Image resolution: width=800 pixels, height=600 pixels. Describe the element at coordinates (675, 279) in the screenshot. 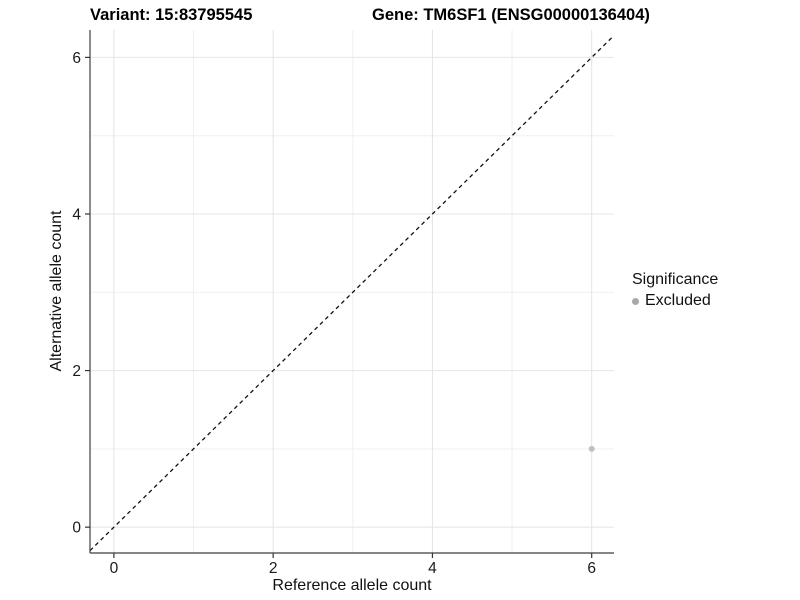

I see `legend-title: Significance` at that location.